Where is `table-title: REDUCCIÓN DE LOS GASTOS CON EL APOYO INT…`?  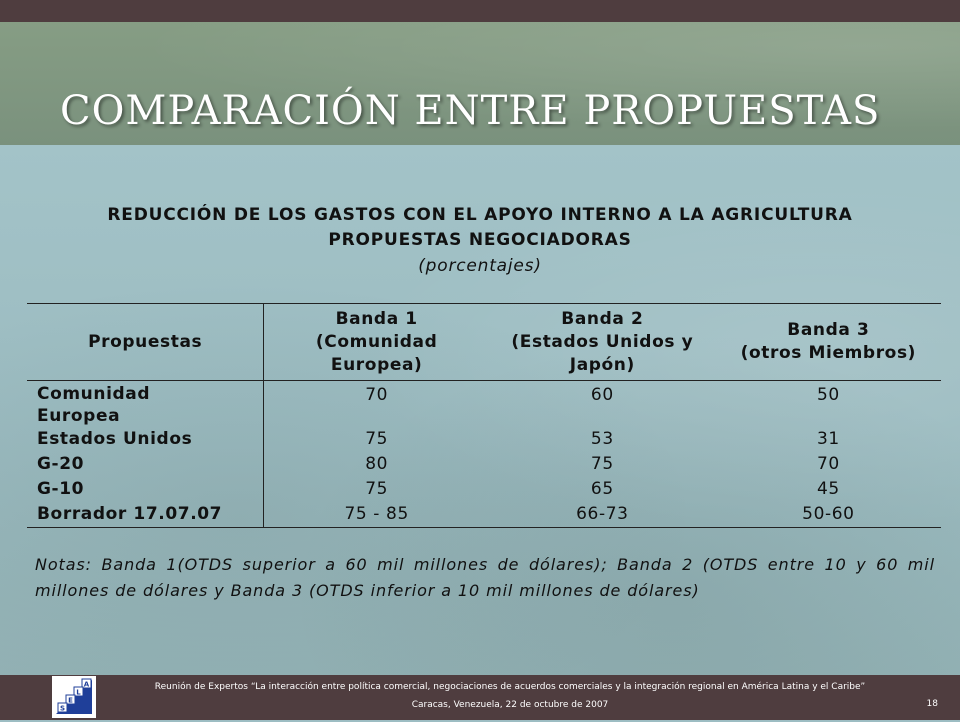 table-title: REDUCCIÓN DE LOS GASTOS CON EL APOYO INT… is located at coordinates (480, 215).